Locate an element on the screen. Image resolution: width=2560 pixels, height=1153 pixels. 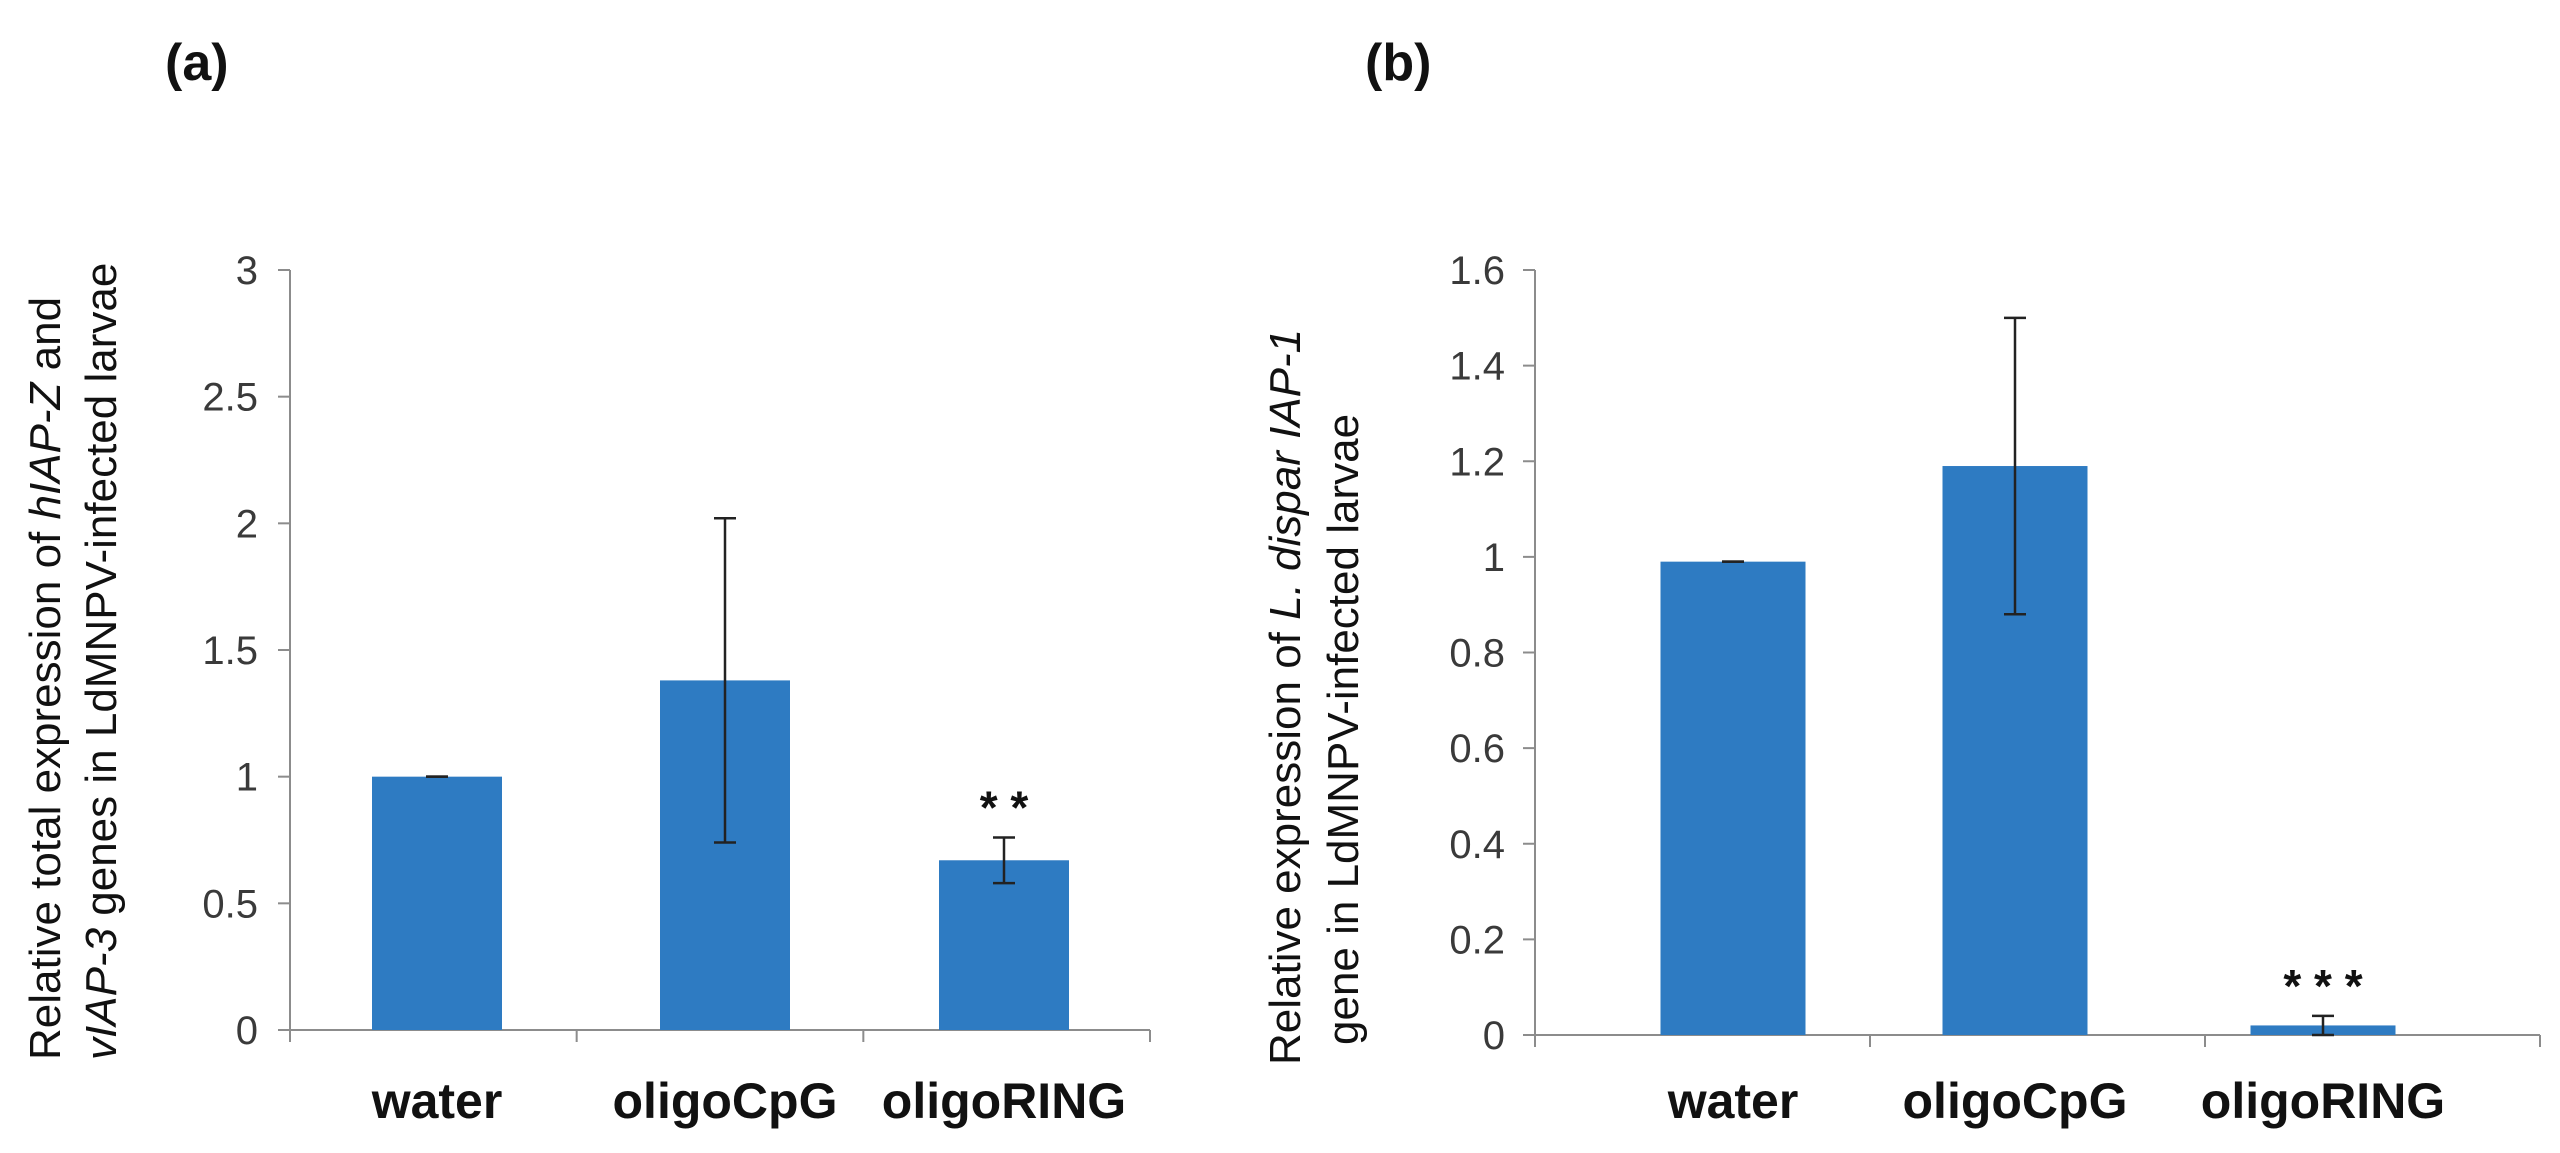
panel-b-ylabel-line1: Relative expression of L. dispar IAP-1 is located at coordinates (1285, 697).